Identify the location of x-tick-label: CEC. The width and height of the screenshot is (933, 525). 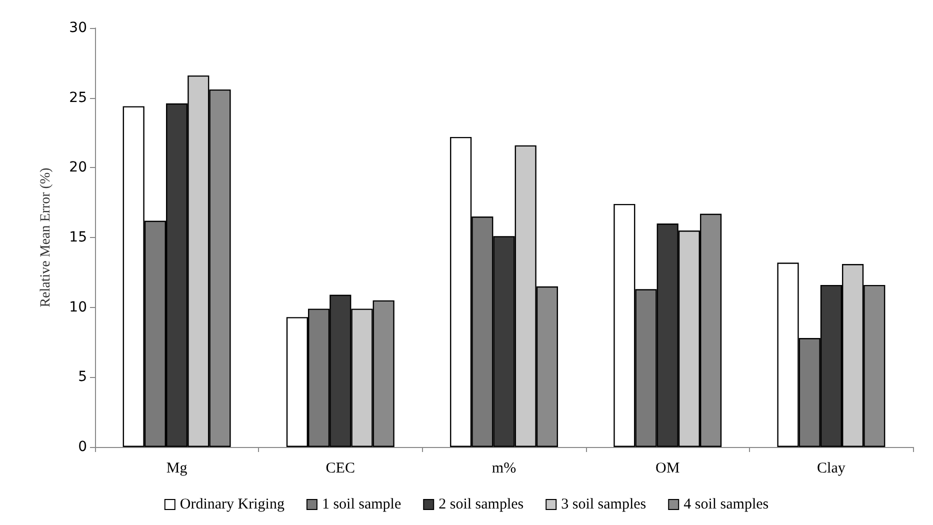
(340, 468).